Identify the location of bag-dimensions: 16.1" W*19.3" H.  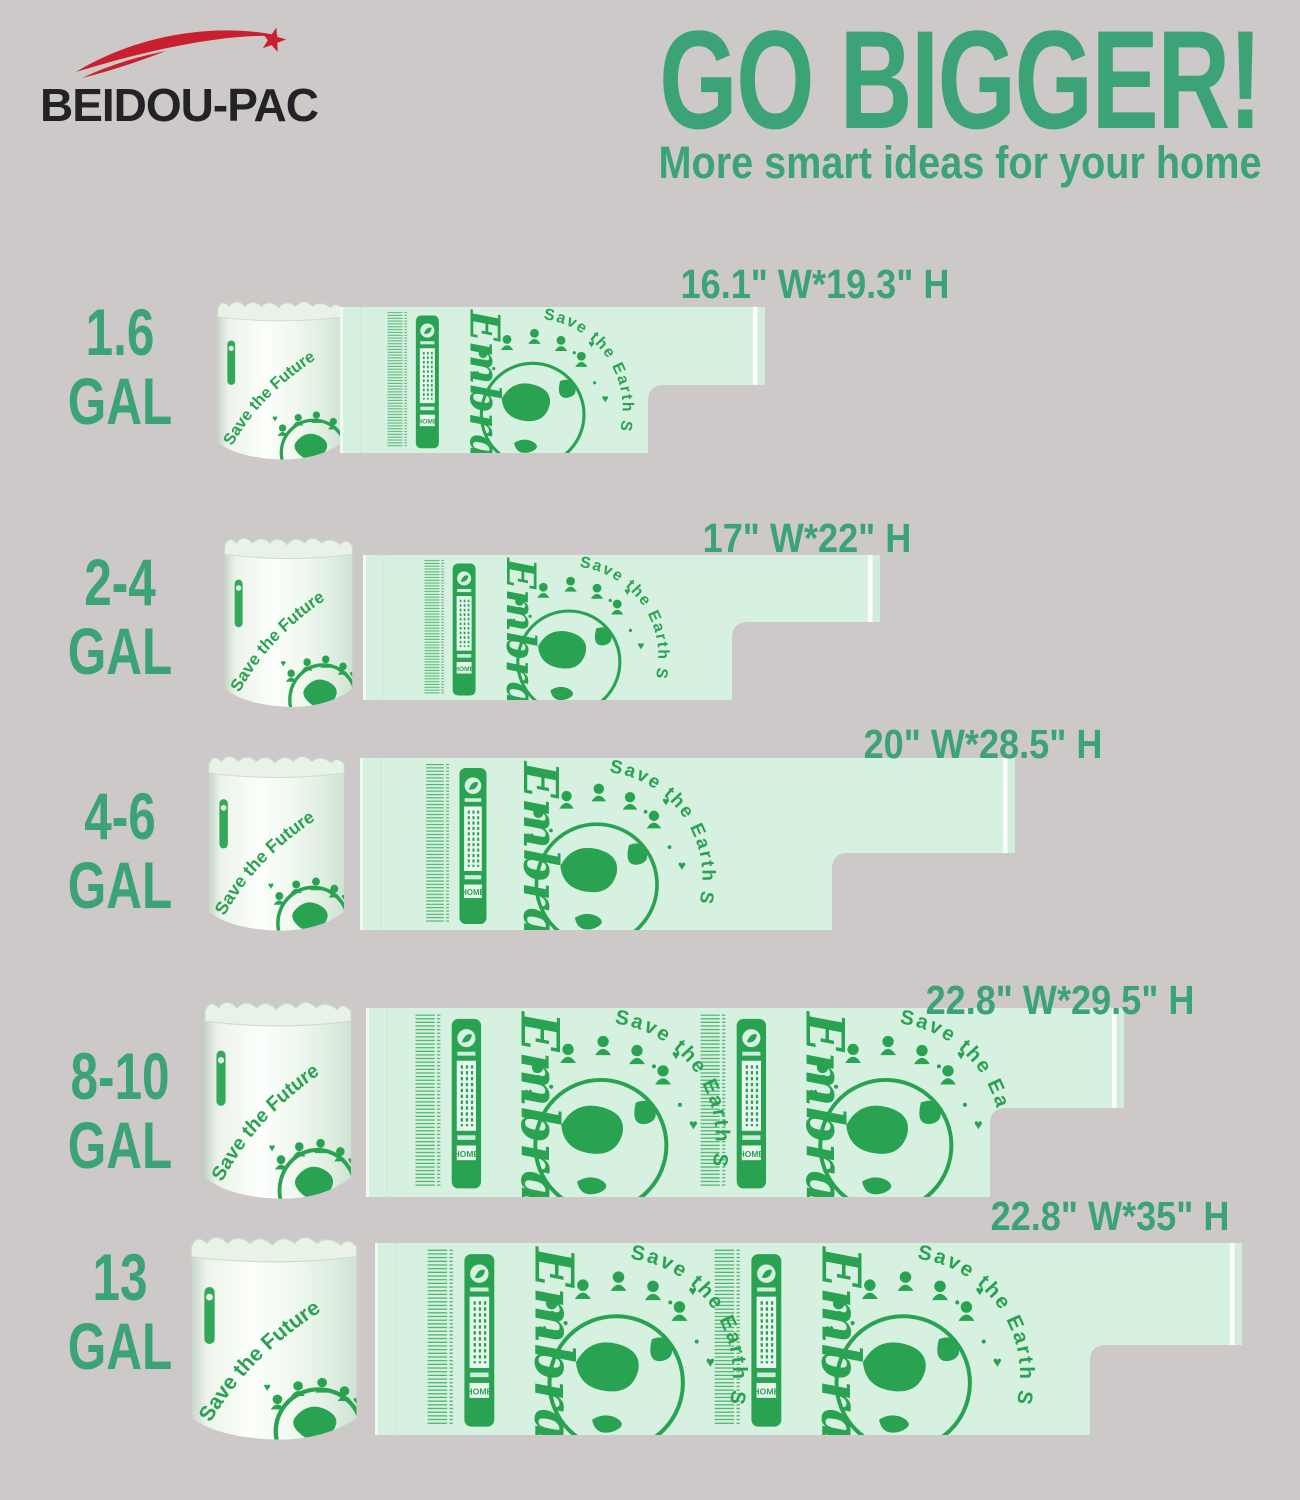
(815, 284).